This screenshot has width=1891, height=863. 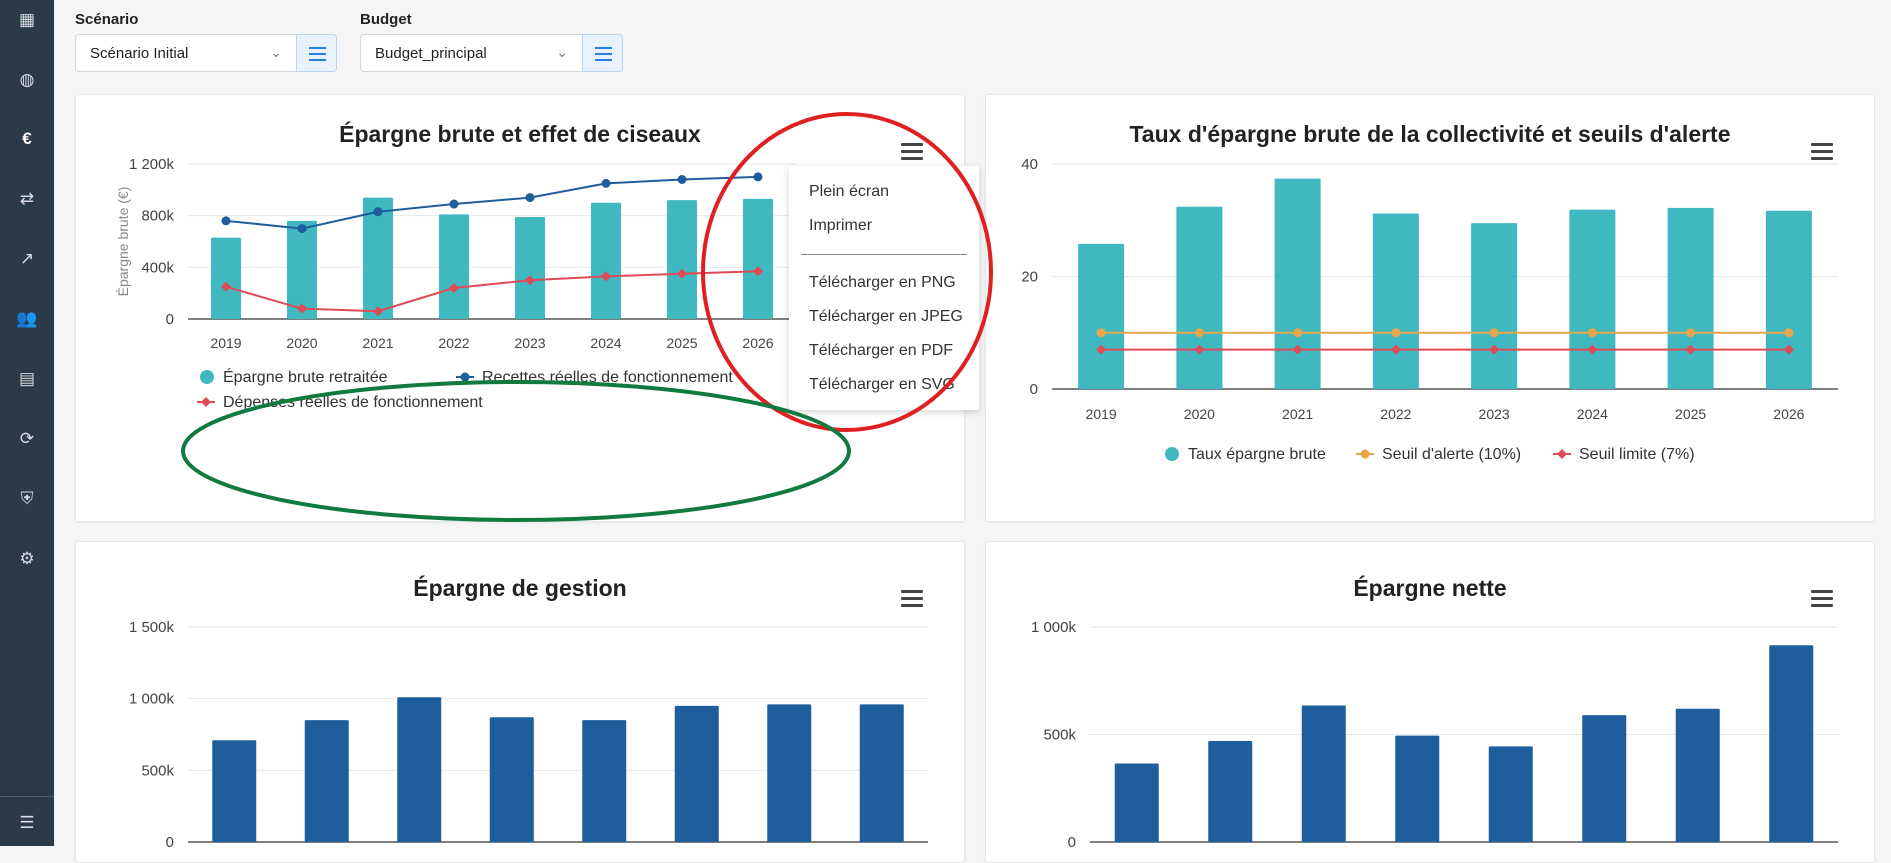 I want to click on x-tick-label: 2022, so click(x=1395, y=414).